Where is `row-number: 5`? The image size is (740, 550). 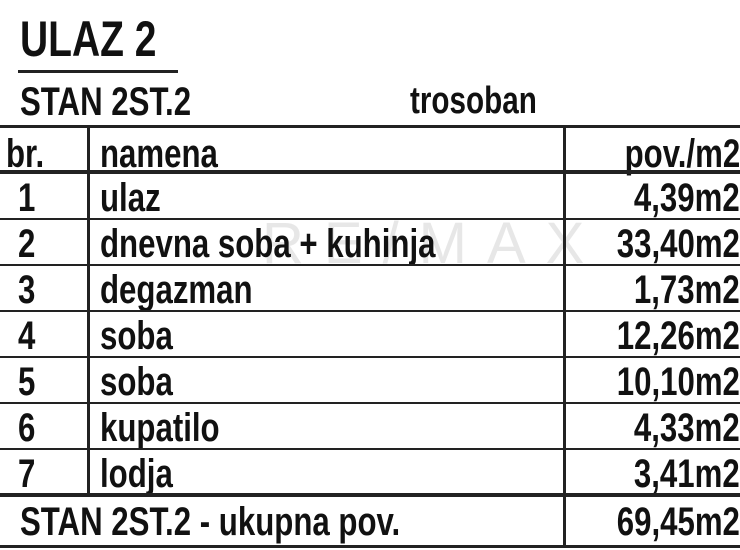 row-number: 5 is located at coordinates (27, 382).